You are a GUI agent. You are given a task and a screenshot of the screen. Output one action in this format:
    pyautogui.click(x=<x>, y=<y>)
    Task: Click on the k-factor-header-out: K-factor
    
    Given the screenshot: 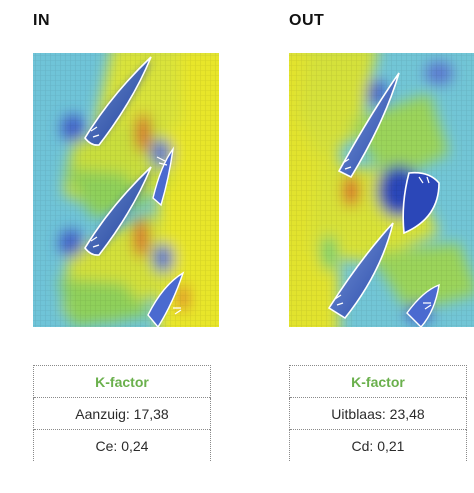 What is the action you would take?
    pyautogui.click(x=378, y=381)
    